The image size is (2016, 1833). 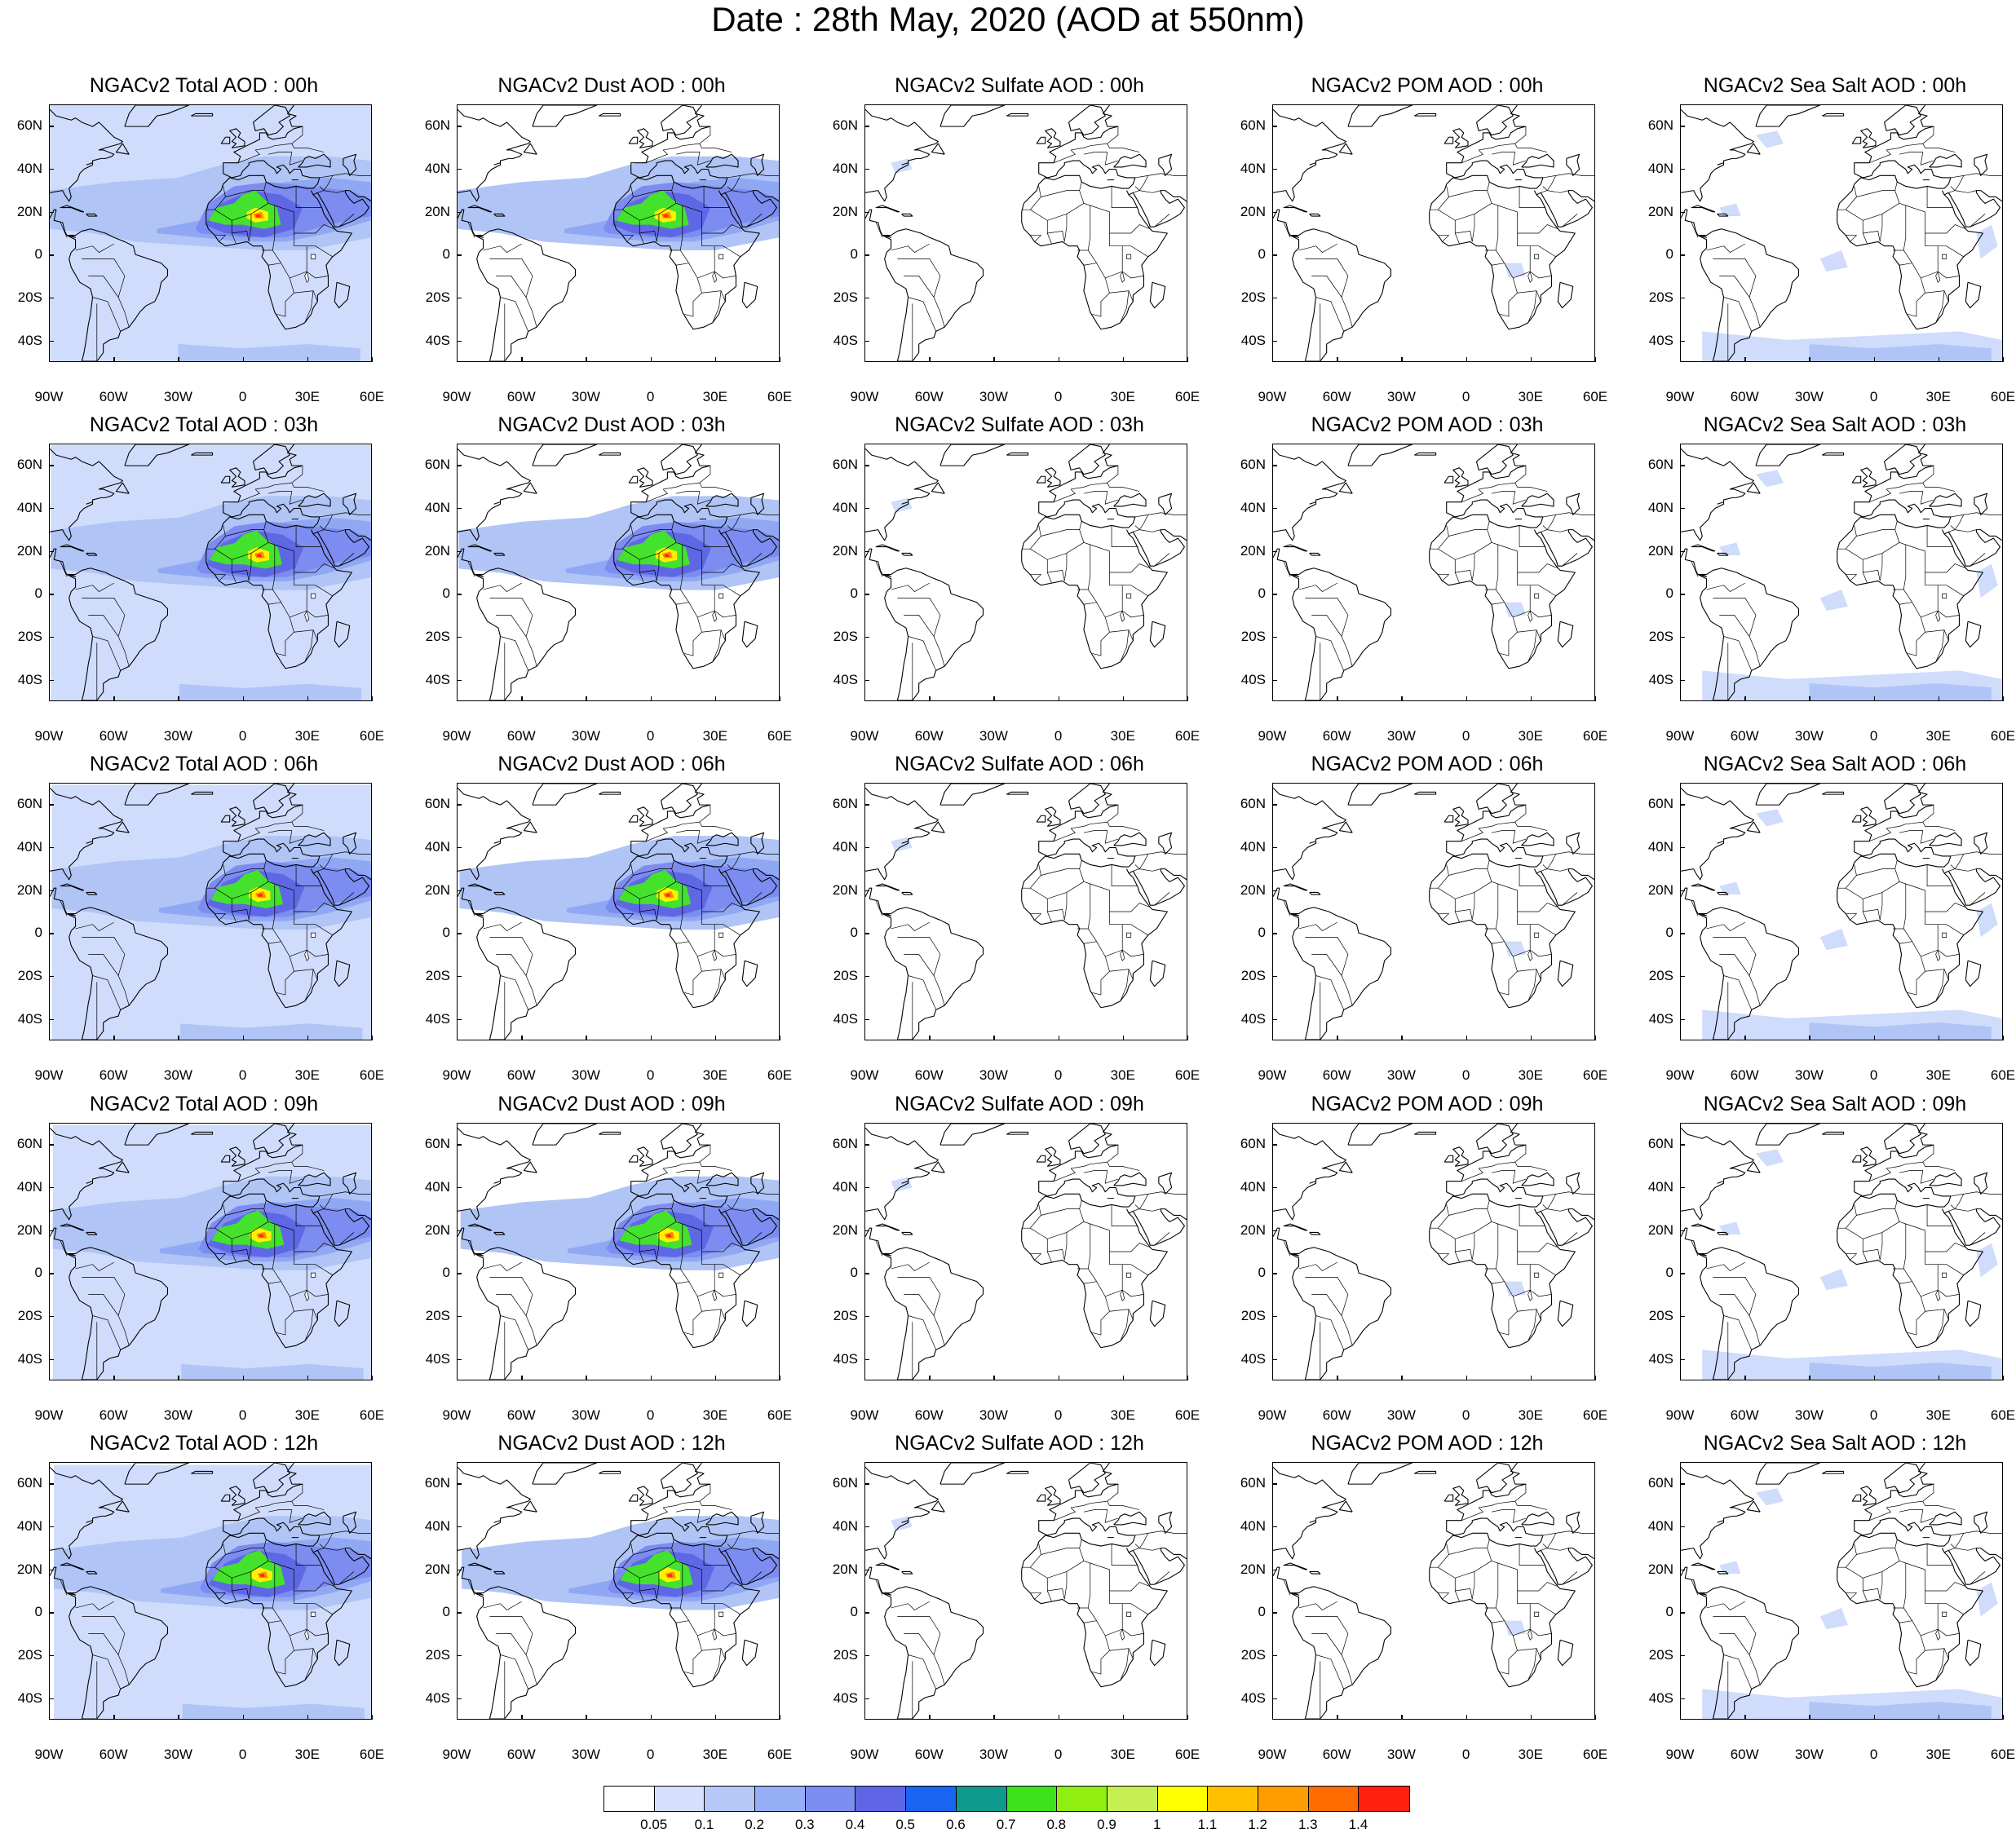 What do you see at coordinates (29, 1655) in the screenshot?
I see `latitude-label: 20S` at bounding box center [29, 1655].